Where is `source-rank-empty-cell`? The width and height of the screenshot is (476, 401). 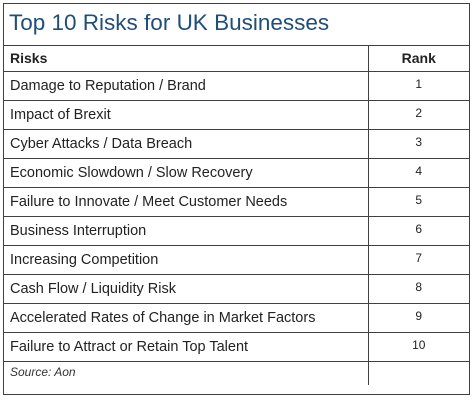 source-rank-empty-cell is located at coordinates (418, 372).